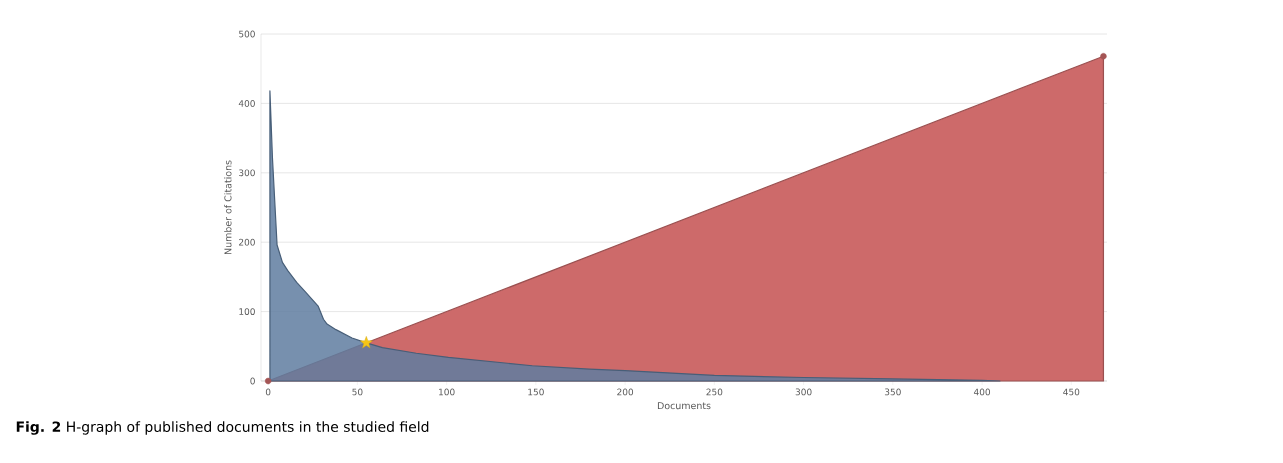 This screenshot has height=463, width=1283. What do you see at coordinates (247, 173) in the screenshot?
I see `y-tick-label: 300` at bounding box center [247, 173].